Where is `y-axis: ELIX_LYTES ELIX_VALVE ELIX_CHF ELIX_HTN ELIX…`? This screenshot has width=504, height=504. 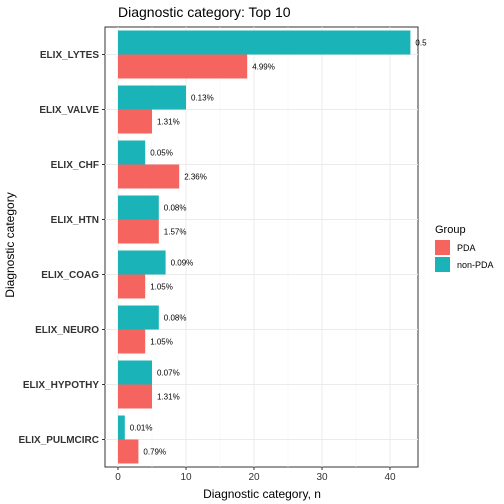
y-axis: ELIX_LYTES ELIX_VALVE ELIX_CHF ELIX_HTN ELIX… is located at coordinates (61, 248).